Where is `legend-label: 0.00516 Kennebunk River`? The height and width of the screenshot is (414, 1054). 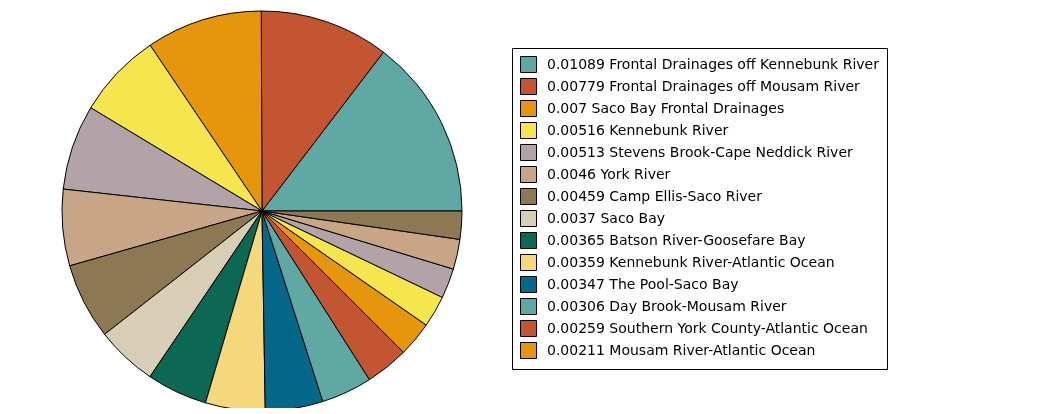
legend-label: 0.00516 Kennebunk River is located at coordinates (638, 129).